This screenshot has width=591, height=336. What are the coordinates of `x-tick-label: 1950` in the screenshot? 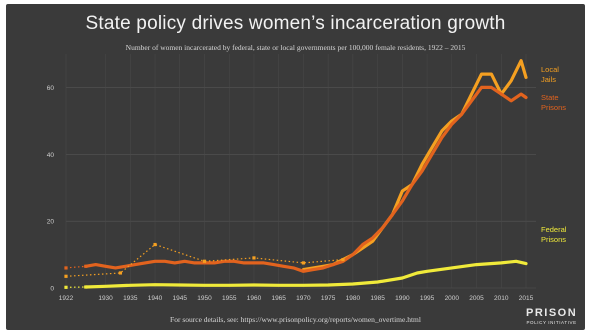 It's located at (204, 298).